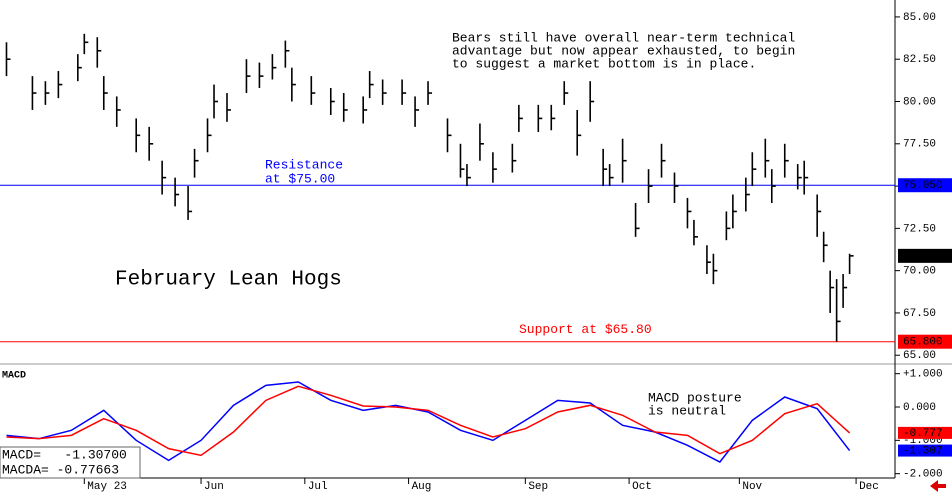 This screenshot has height=492, width=952. I want to click on readout-box, so click(70, 462).